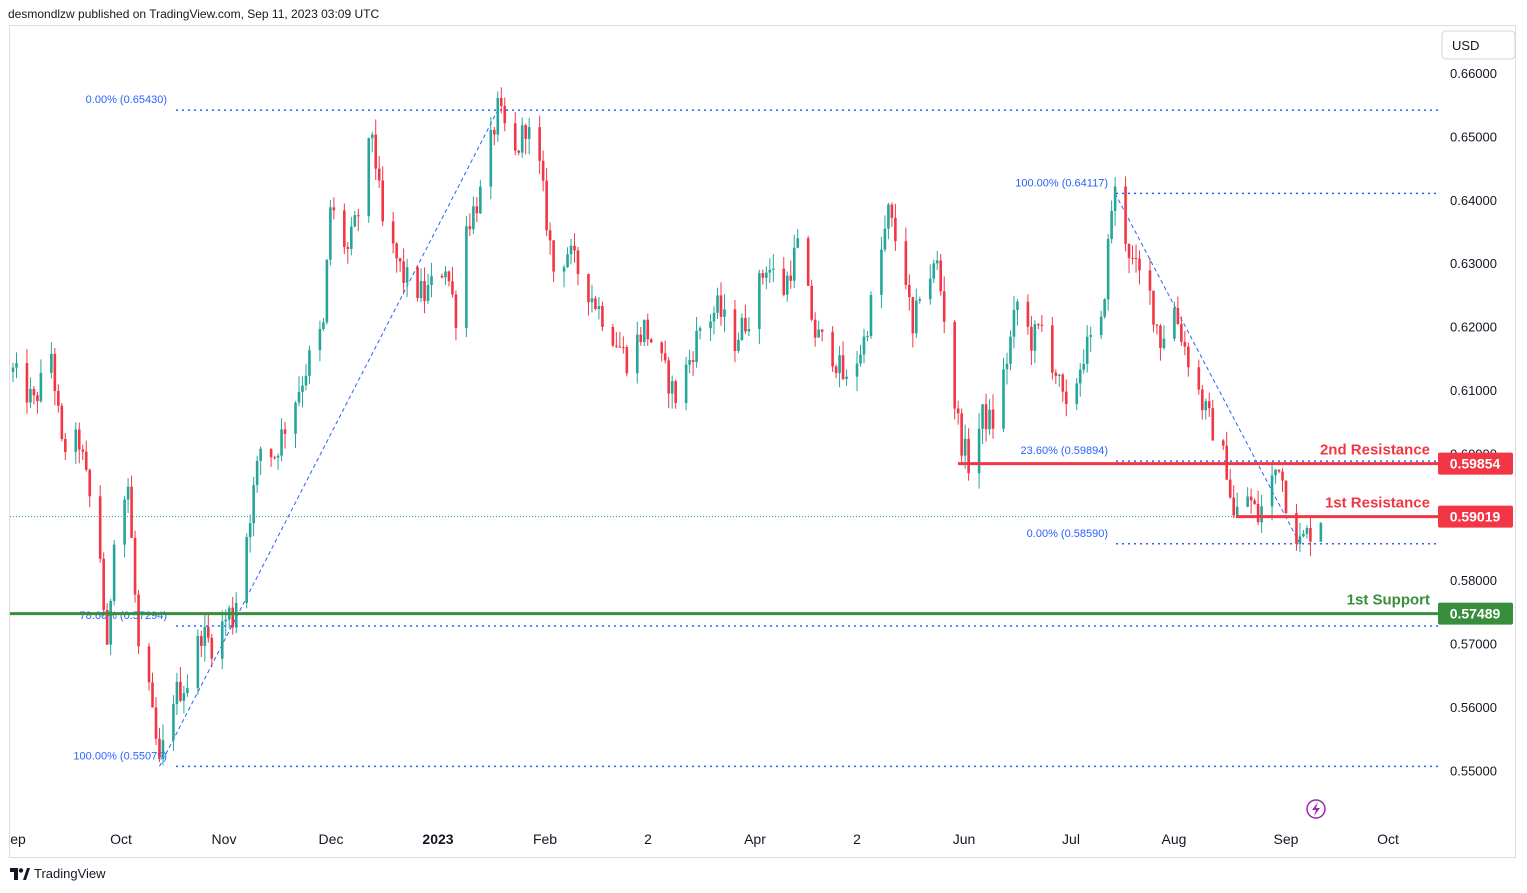 This screenshot has height=893, width=1527. Describe the element at coordinates (58, 873) in the screenshot. I see `tradingview-logo: TradingView` at that location.